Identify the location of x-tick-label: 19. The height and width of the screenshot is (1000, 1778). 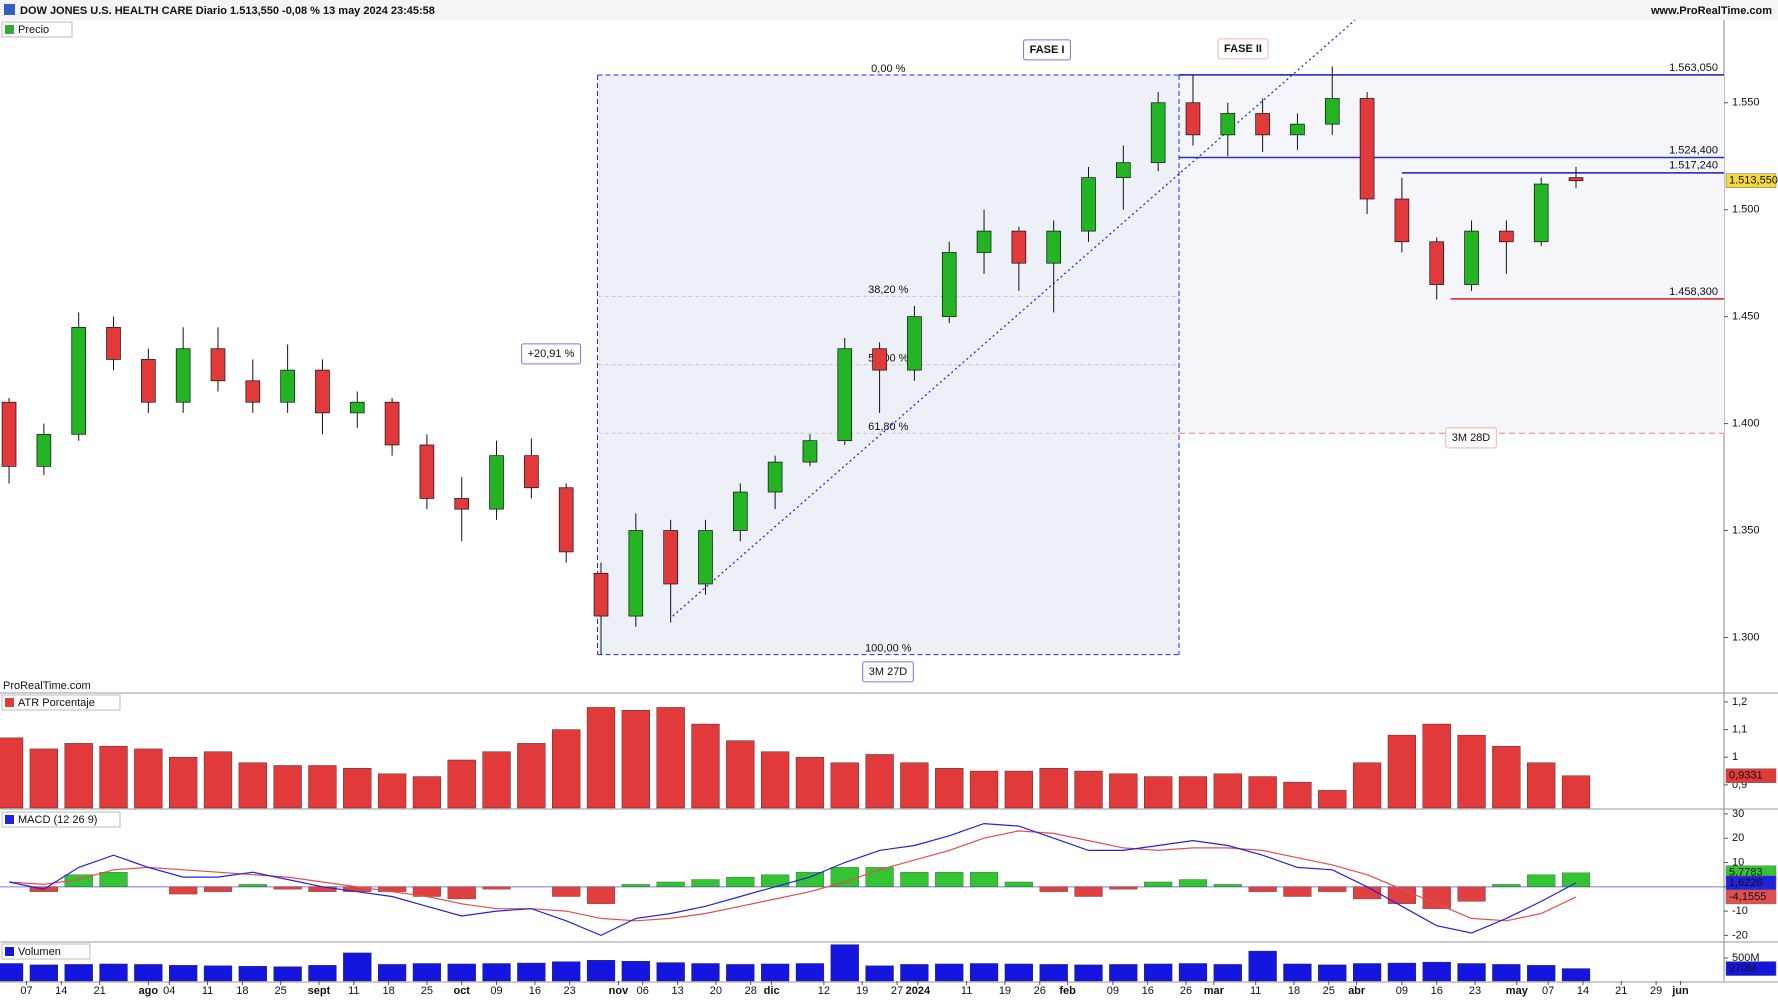
(862, 991).